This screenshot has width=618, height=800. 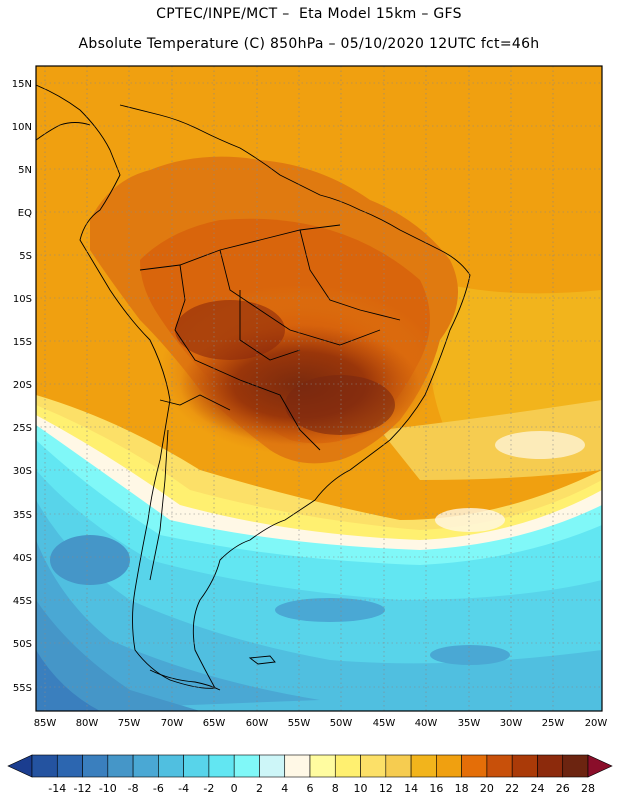 What do you see at coordinates (129, 723) in the screenshot?
I see `lon-label: 75W` at bounding box center [129, 723].